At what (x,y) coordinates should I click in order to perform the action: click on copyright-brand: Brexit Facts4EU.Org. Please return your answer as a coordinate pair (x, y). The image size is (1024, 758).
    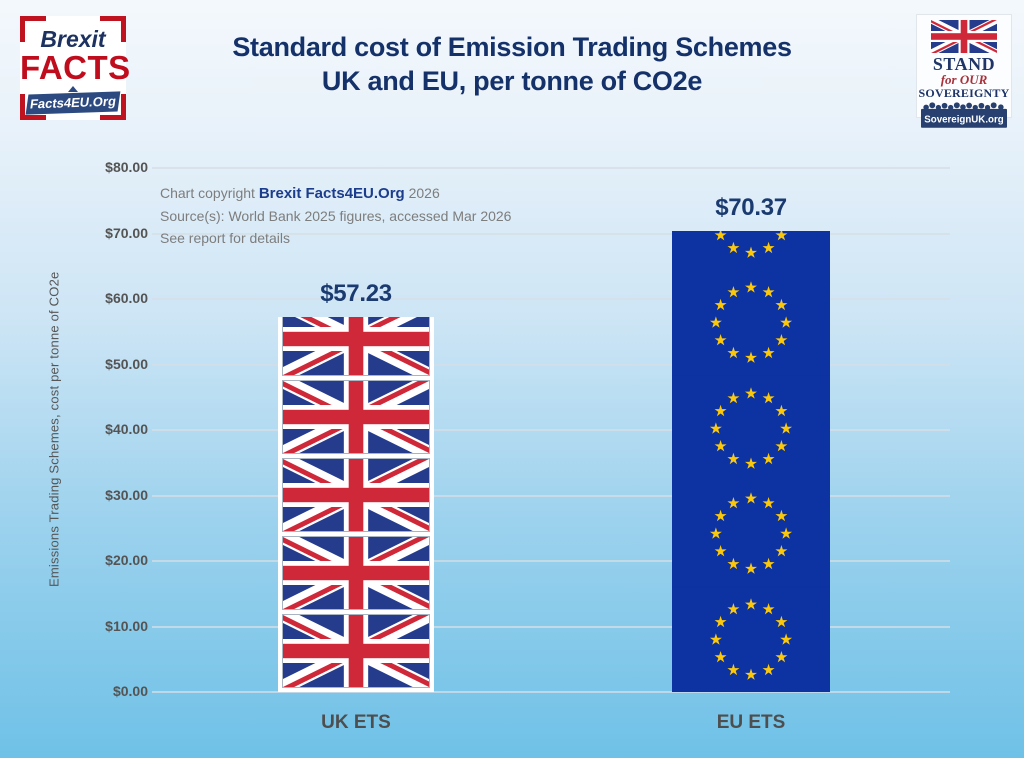
    Looking at the image, I should click on (331, 193).